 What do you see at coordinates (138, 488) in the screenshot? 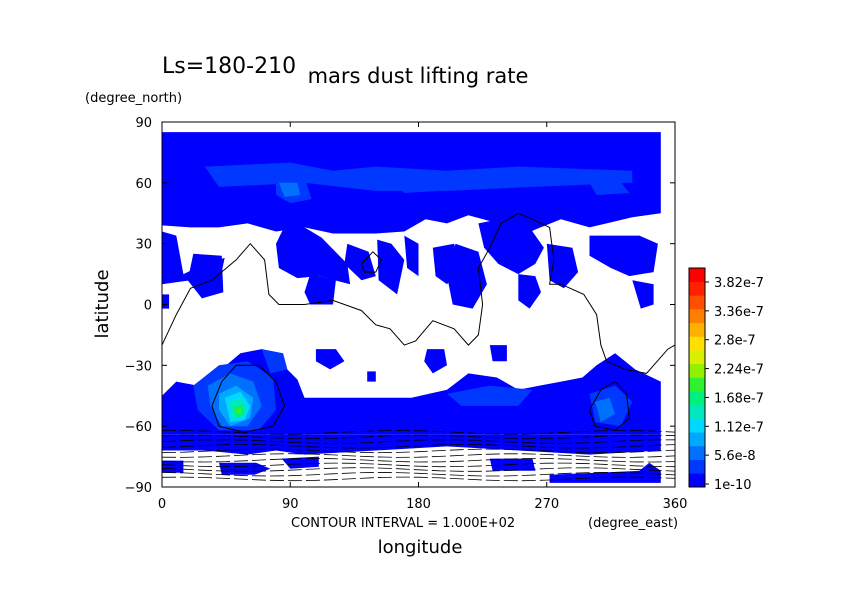
I see `y-tick-label: −90` at bounding box center [138, 488].